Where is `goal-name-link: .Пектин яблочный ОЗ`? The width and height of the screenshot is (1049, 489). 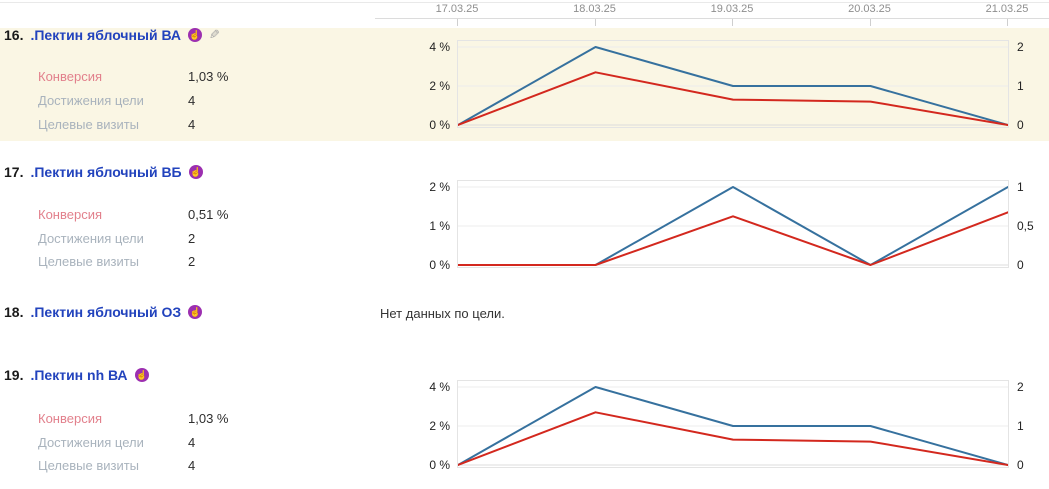 goal-name-link: .Пектин яблочный ОЗ is located at coordinates (106, 312).